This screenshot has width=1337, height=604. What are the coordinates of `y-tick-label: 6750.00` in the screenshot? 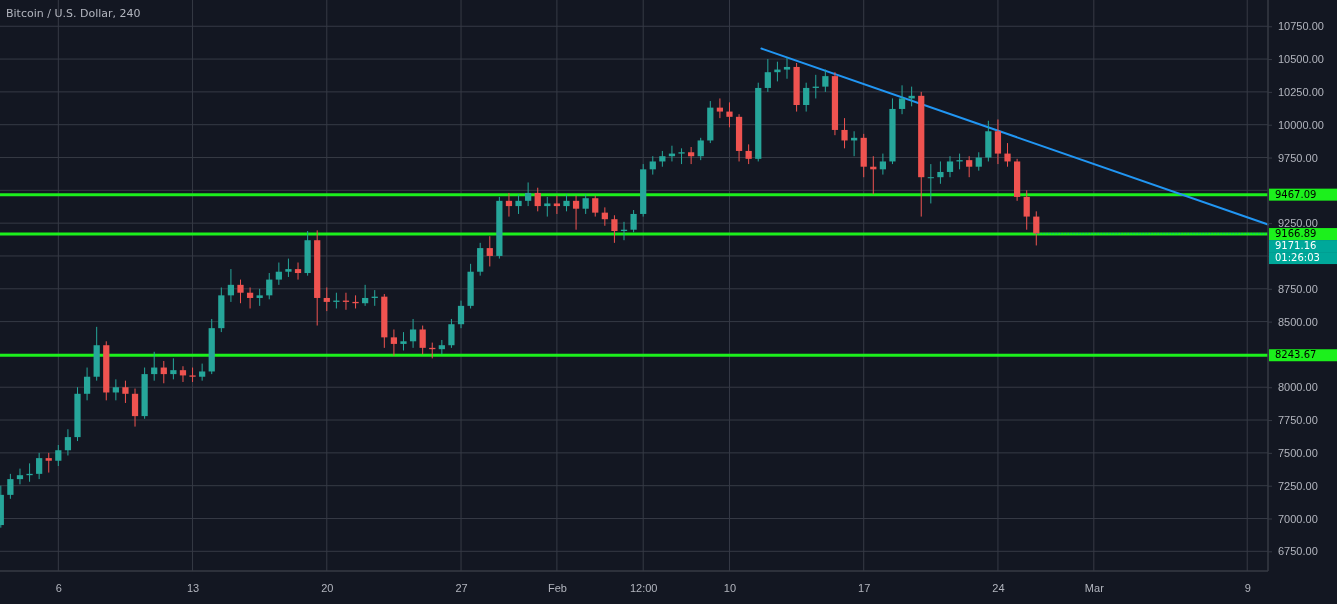 It's located at (1298, 551).